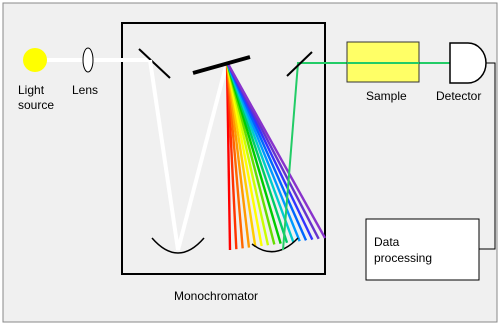 This screenshot has height=325, width=500. I want to click on dispersed-spectrum, so click(276, 156).